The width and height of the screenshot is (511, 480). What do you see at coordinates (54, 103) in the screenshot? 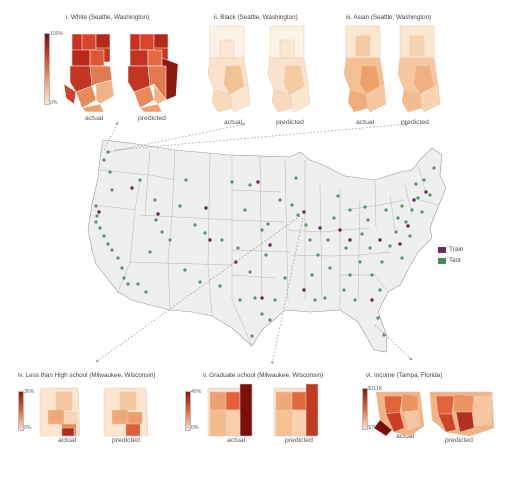
I see `colorbar-white-min: 0%` at bounding box center [54, 103].